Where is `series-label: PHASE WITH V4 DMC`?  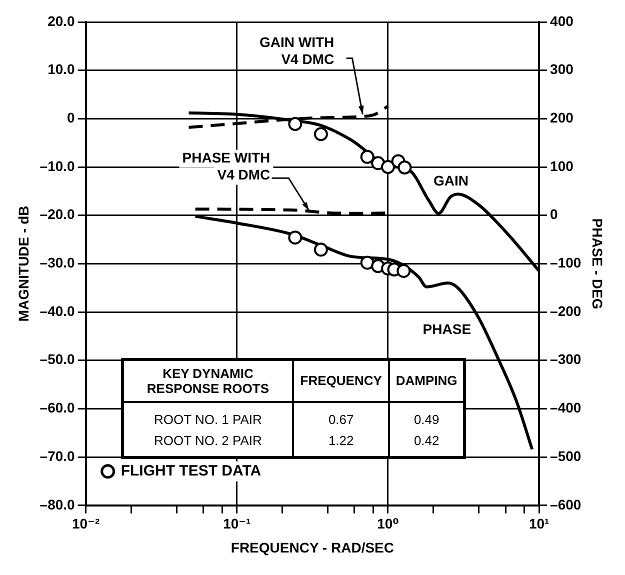 series-label: PHASE WITH V4 DMC is located at coordinates (226, 166).